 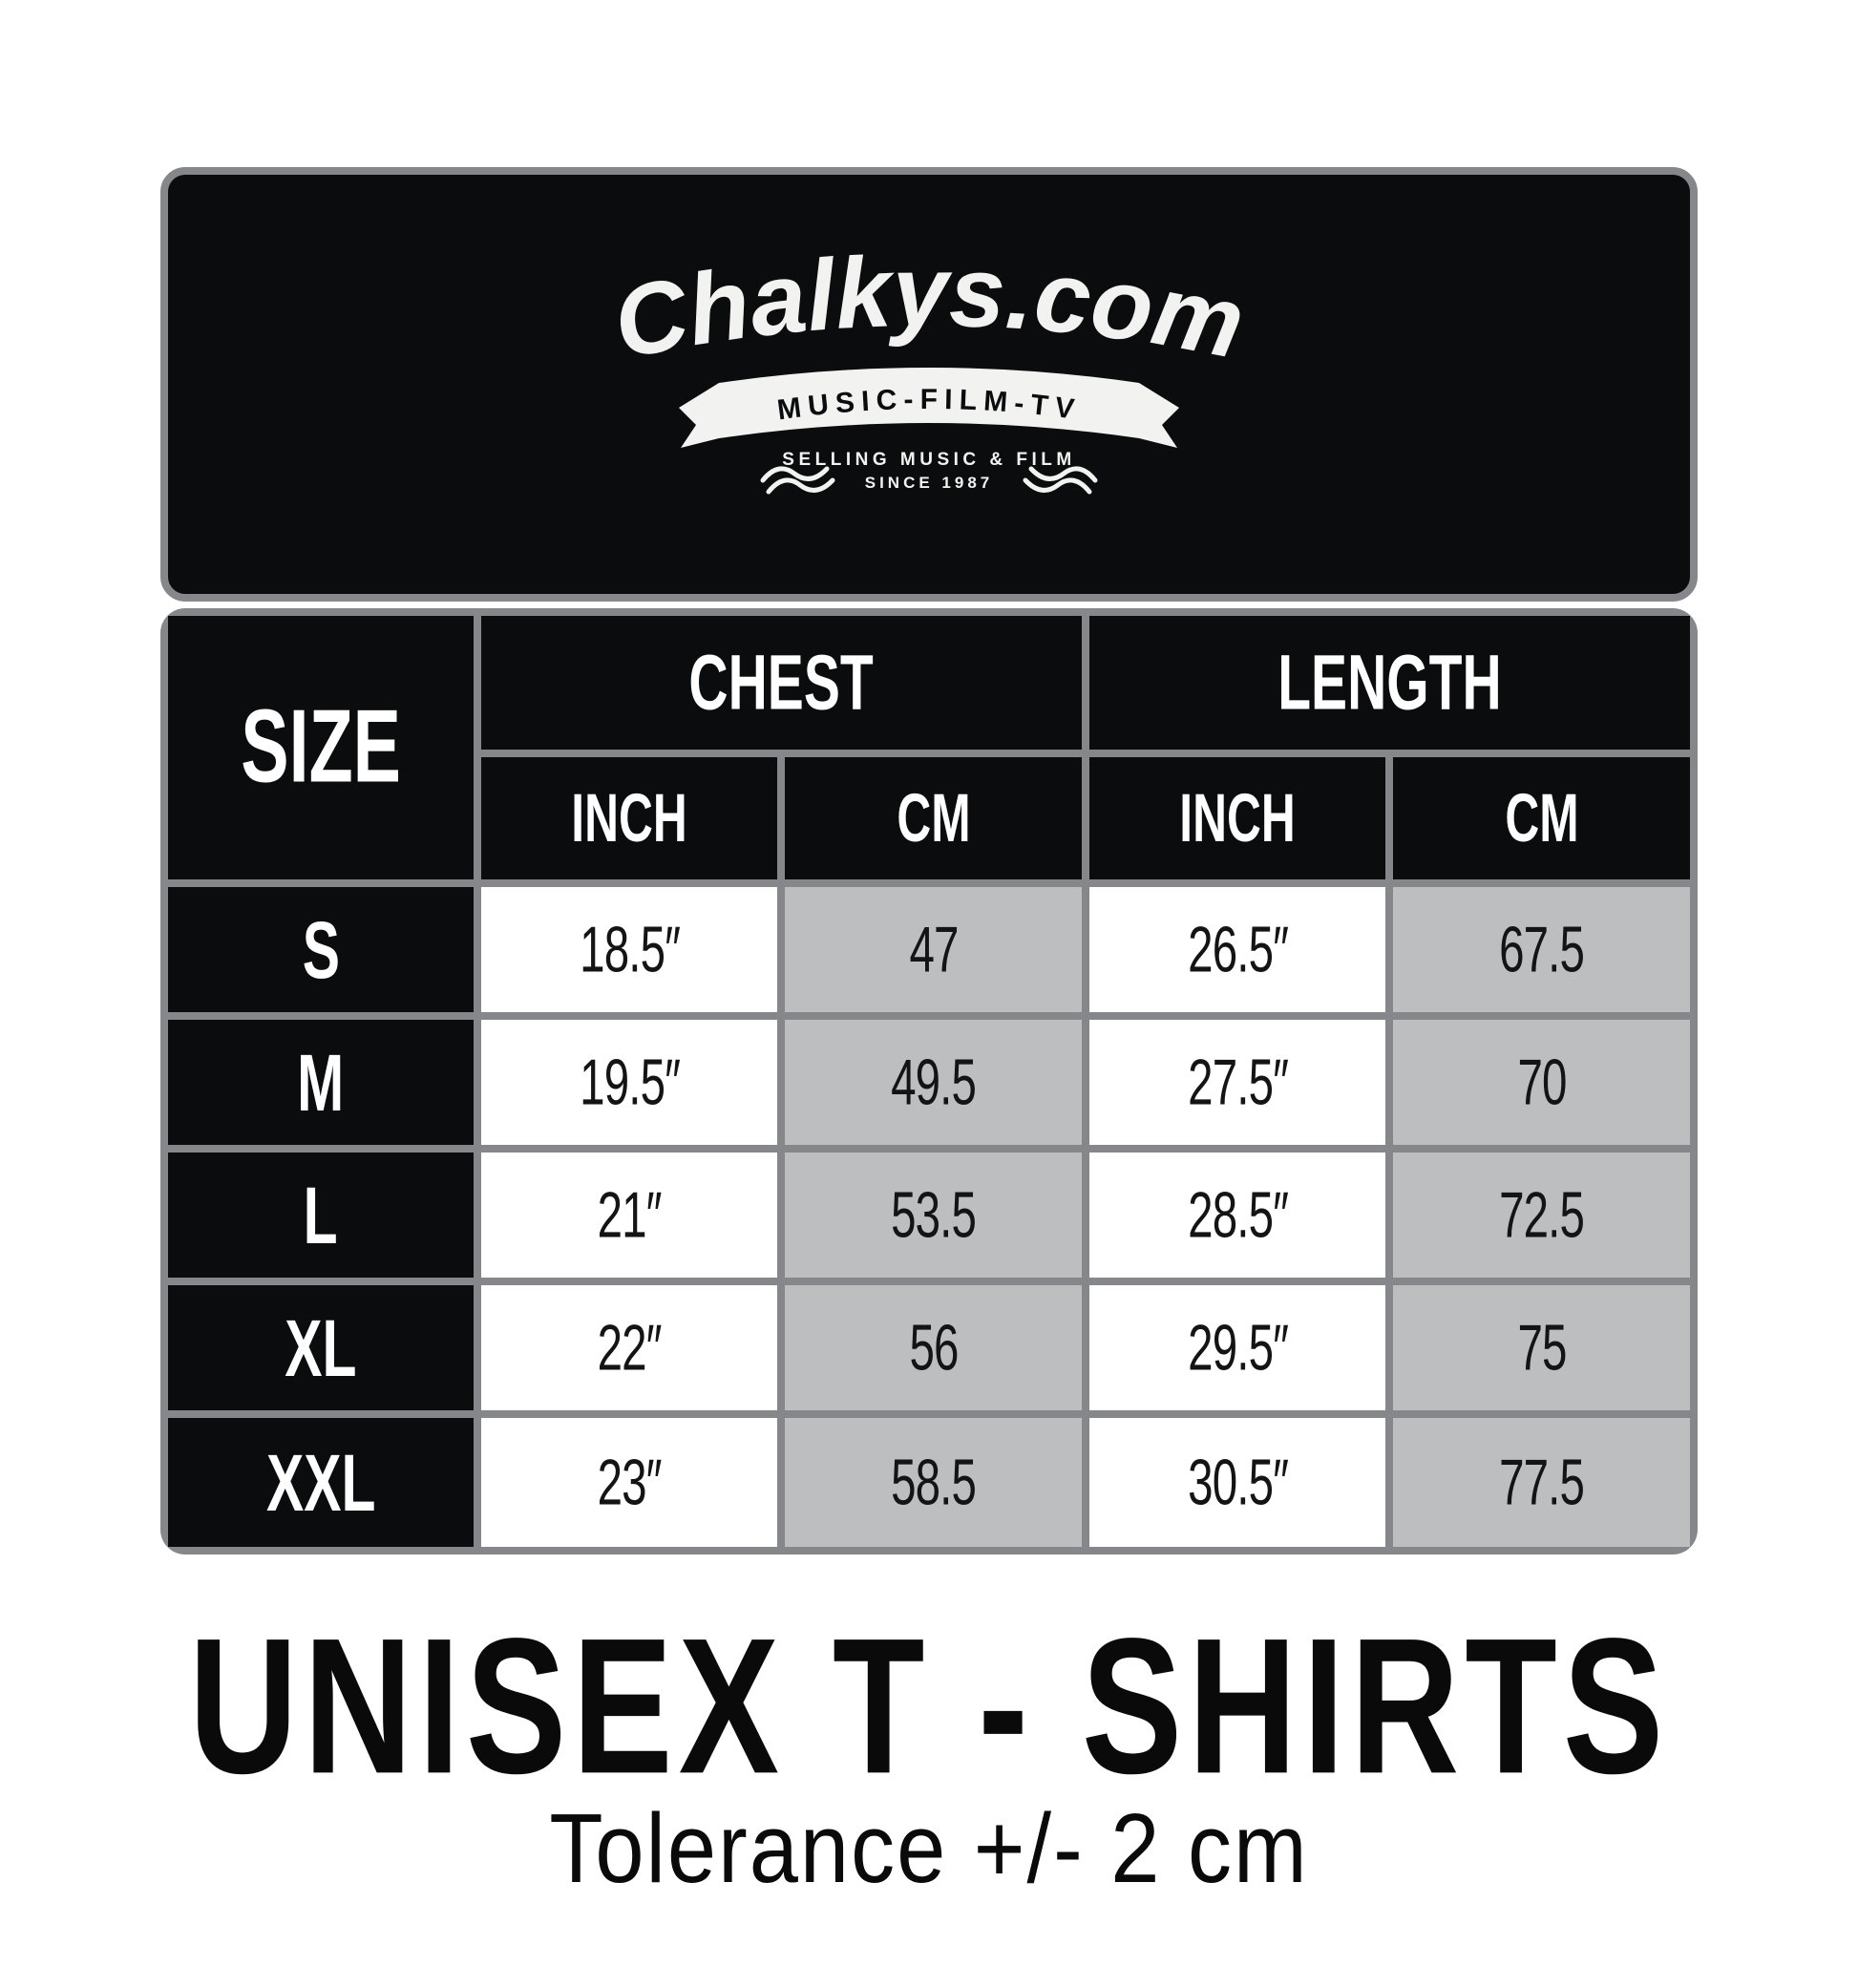 I want to click on length-cm-subheader-label: CM, so click(x=1542, y=819).